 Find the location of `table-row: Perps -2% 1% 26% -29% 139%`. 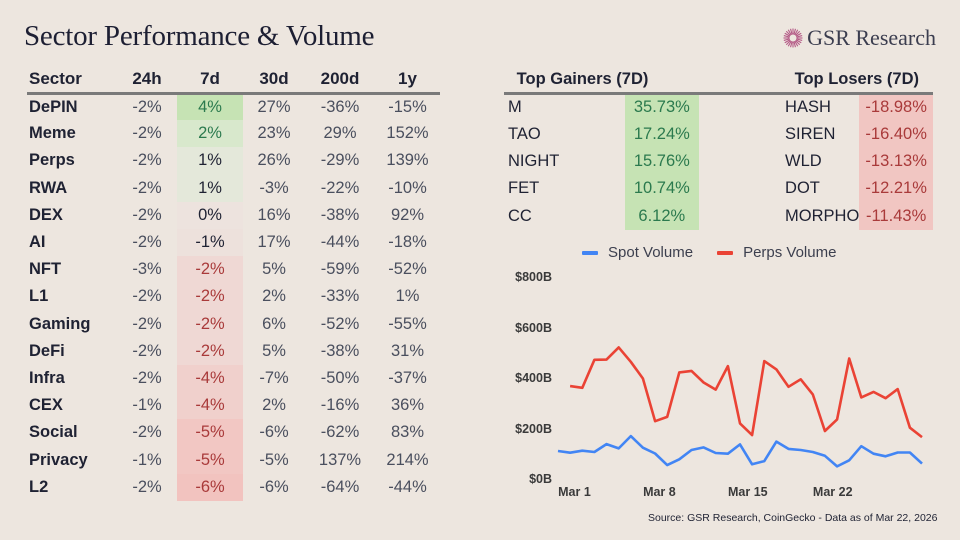

table-row: Perps -2% 1% 26% -29% 139% is located at coordinates (233, 161).